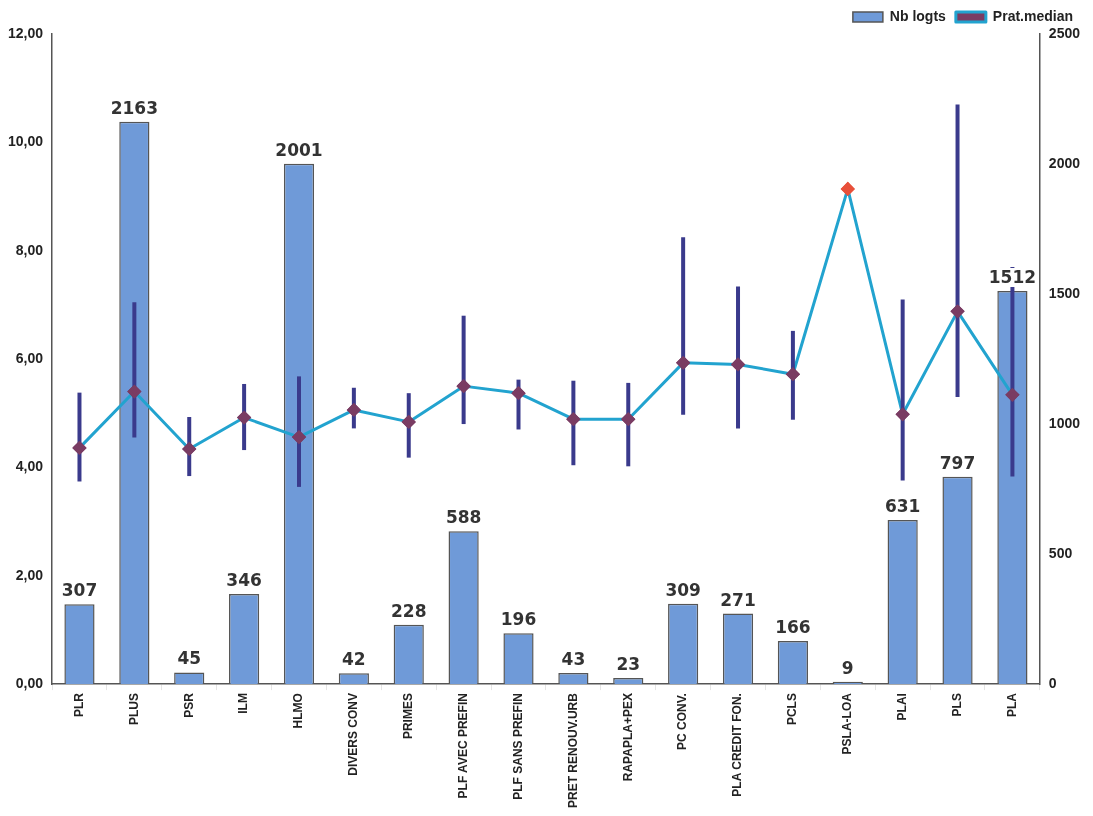 This screenshot has width=1093, height=816. Describe the element at coordinates (682, 721) in the screenshot. I see `x-tick-label: PC CONV.` at that location.